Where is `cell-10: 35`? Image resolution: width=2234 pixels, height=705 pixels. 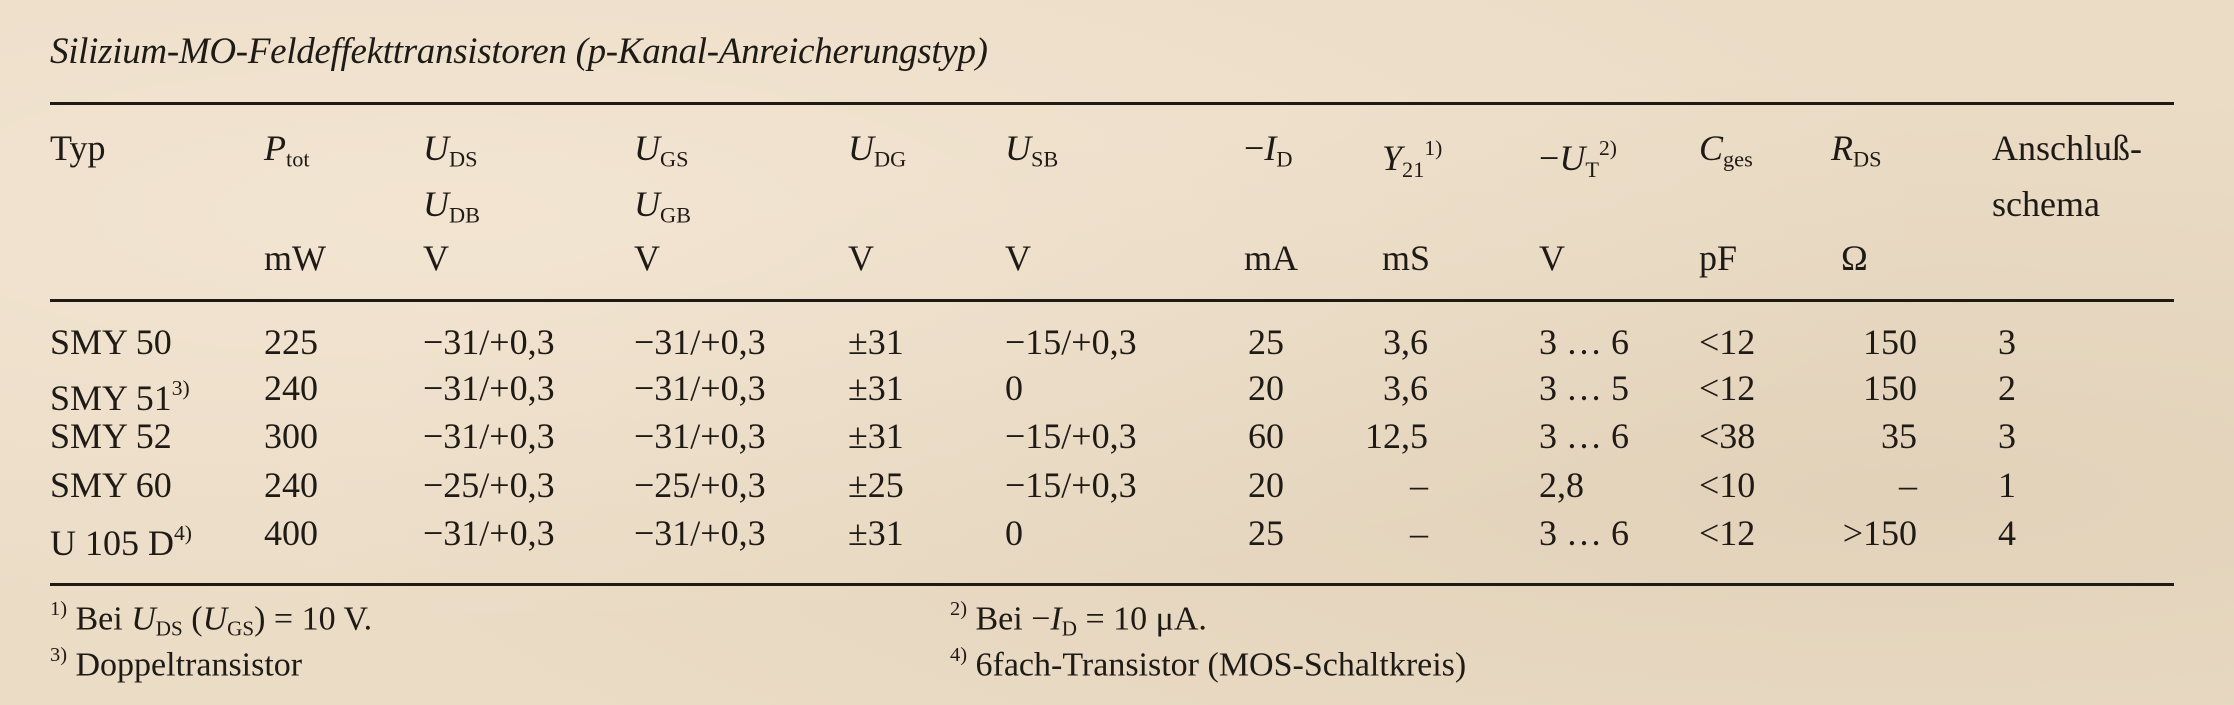
cell-10: 35 is located at coordinates (1899, 436).